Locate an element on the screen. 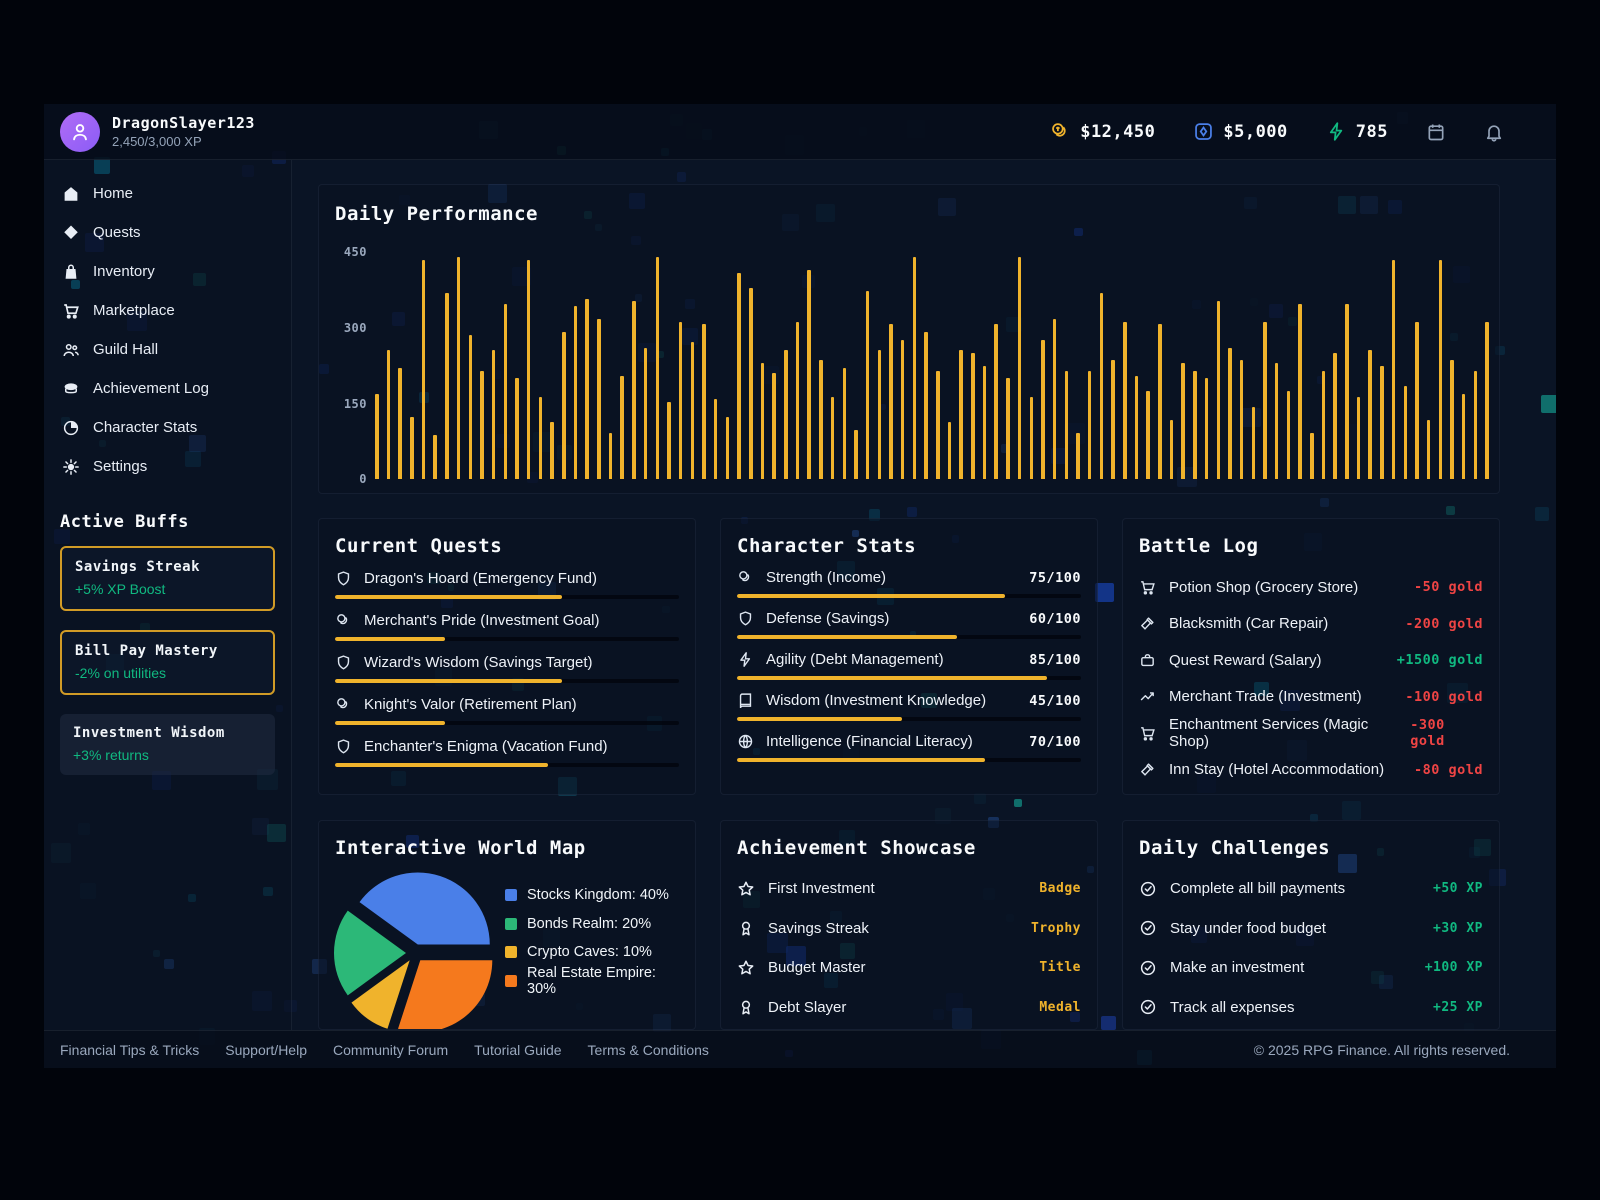 The width and height of the screenshot is (1600, 1200). quest-item: Dragon's Hoard (Emergency Fund) is located at coordinates (507, 584).